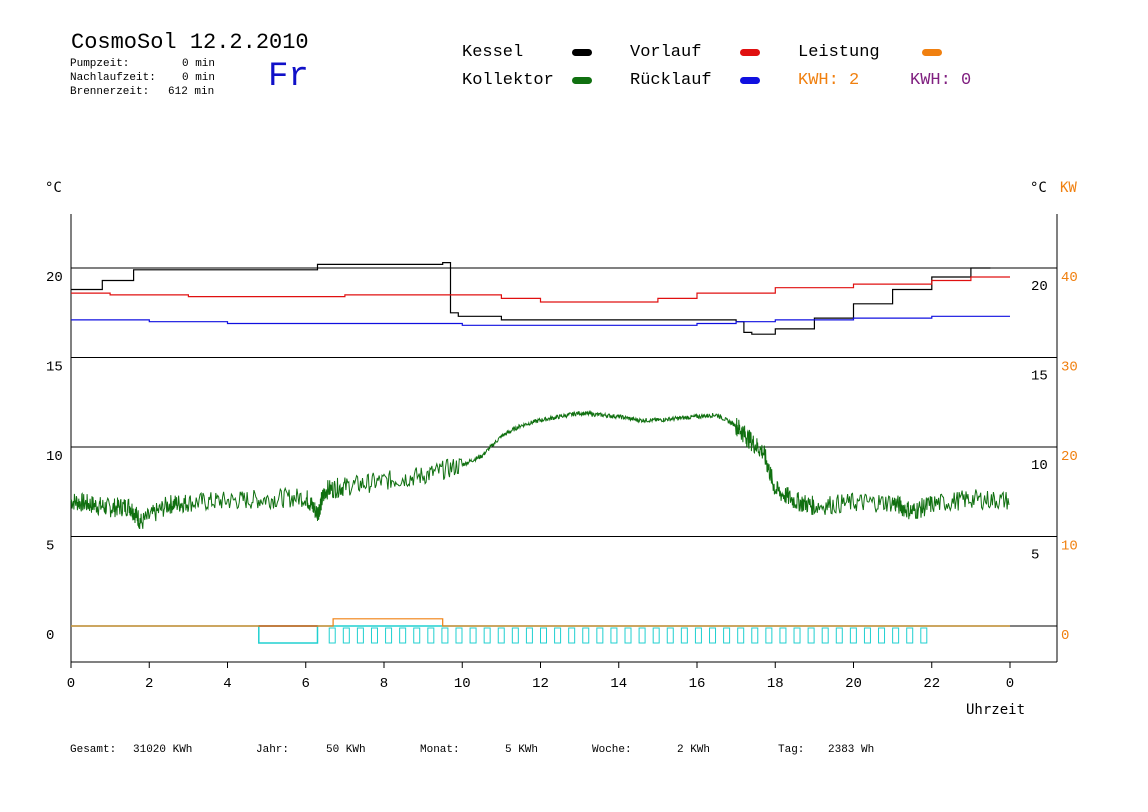 Image resolution: width=1148 pixels, height=812 pixels. I want to click on series-kessel, so click(531, 298).